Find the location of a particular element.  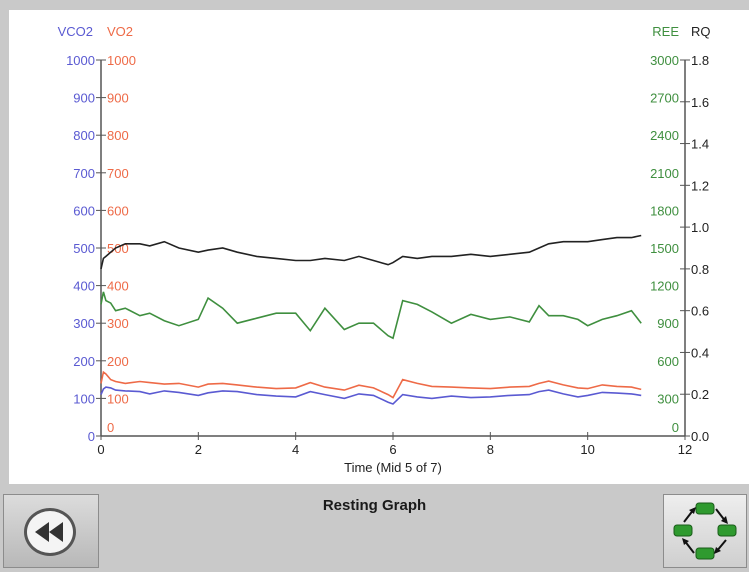

rq-tick-label: 0.2 is located at coordinates (700, 394).